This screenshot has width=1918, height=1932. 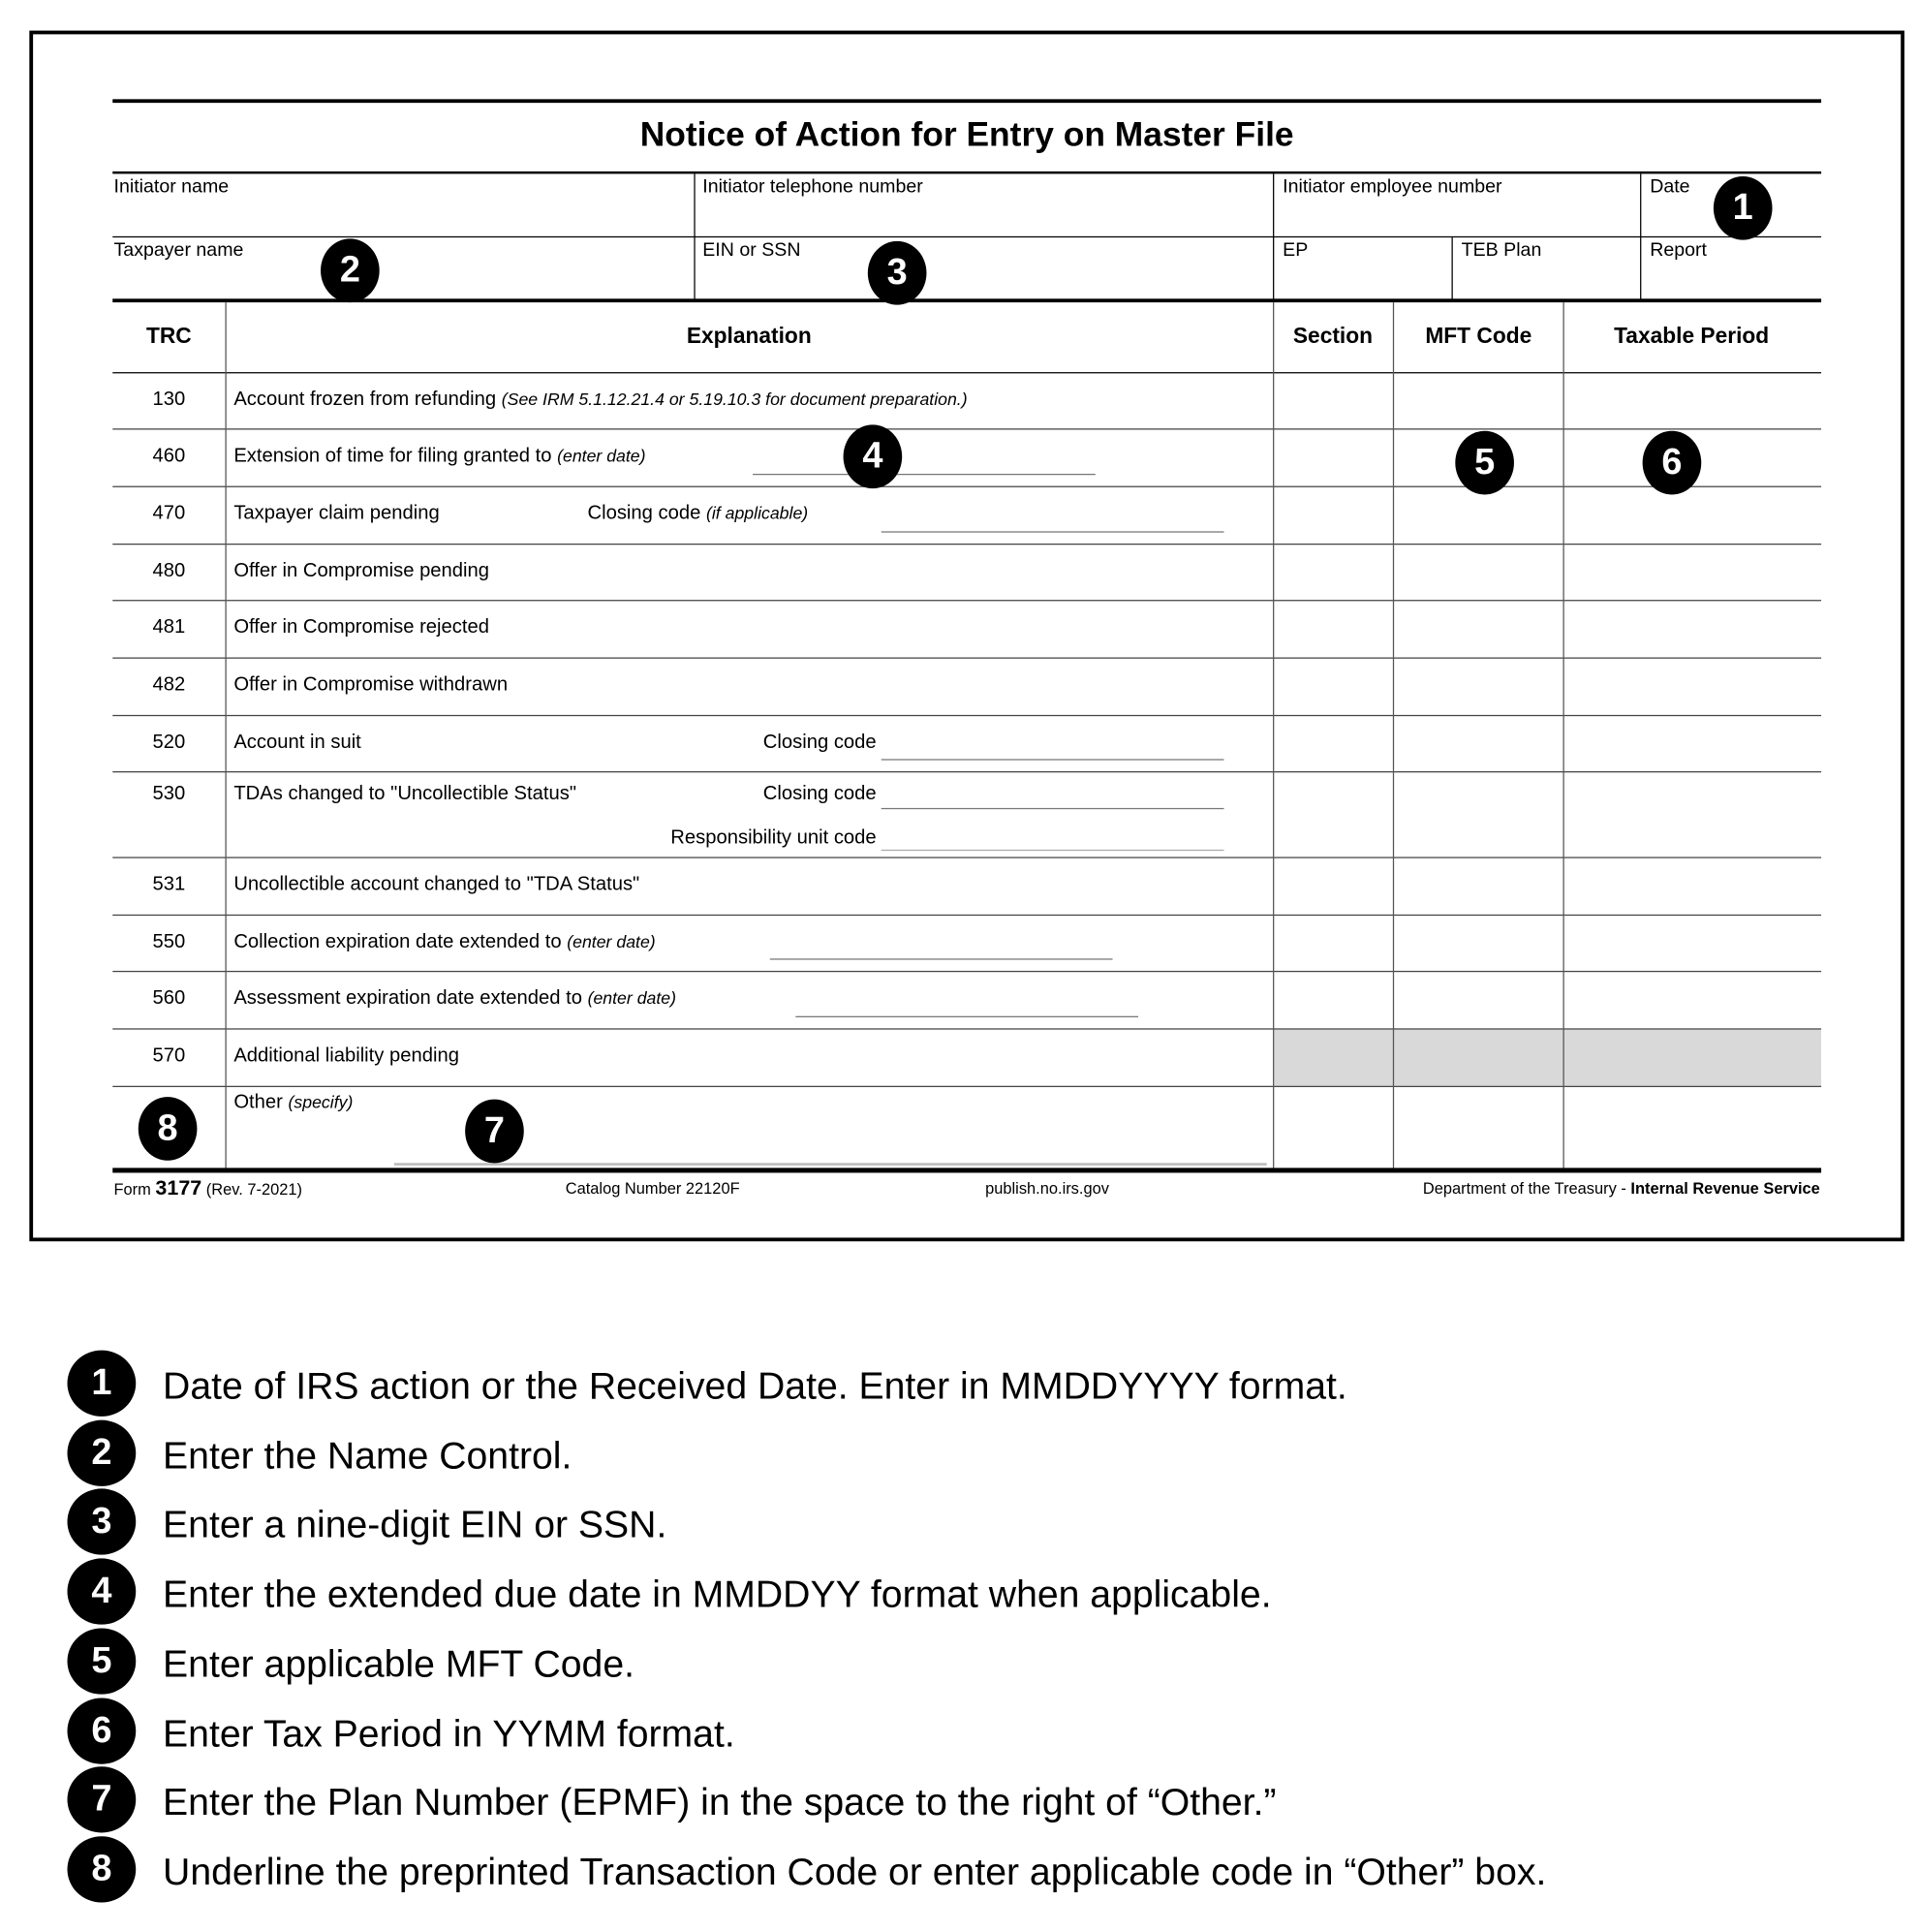 What do you see at coordinates (350, 270) in the screenshot?
I see `callout-2: 2` at bounding box center [350, 270].